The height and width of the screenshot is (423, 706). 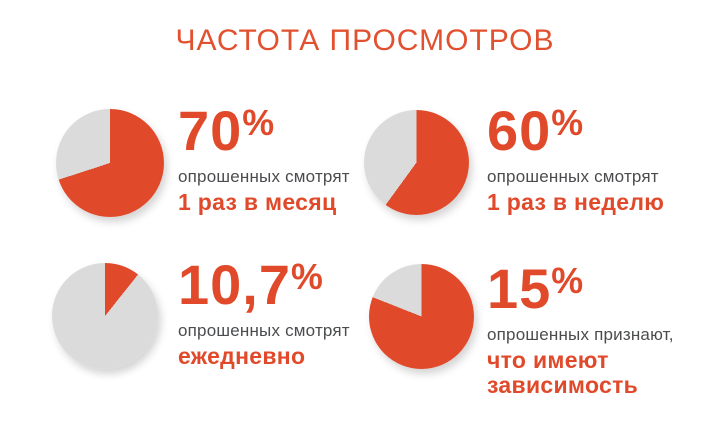 What do you see at coordinates (519, 130) in the screenshot?
I see `stat-value-number: 60` at bounding box center [519, 130].